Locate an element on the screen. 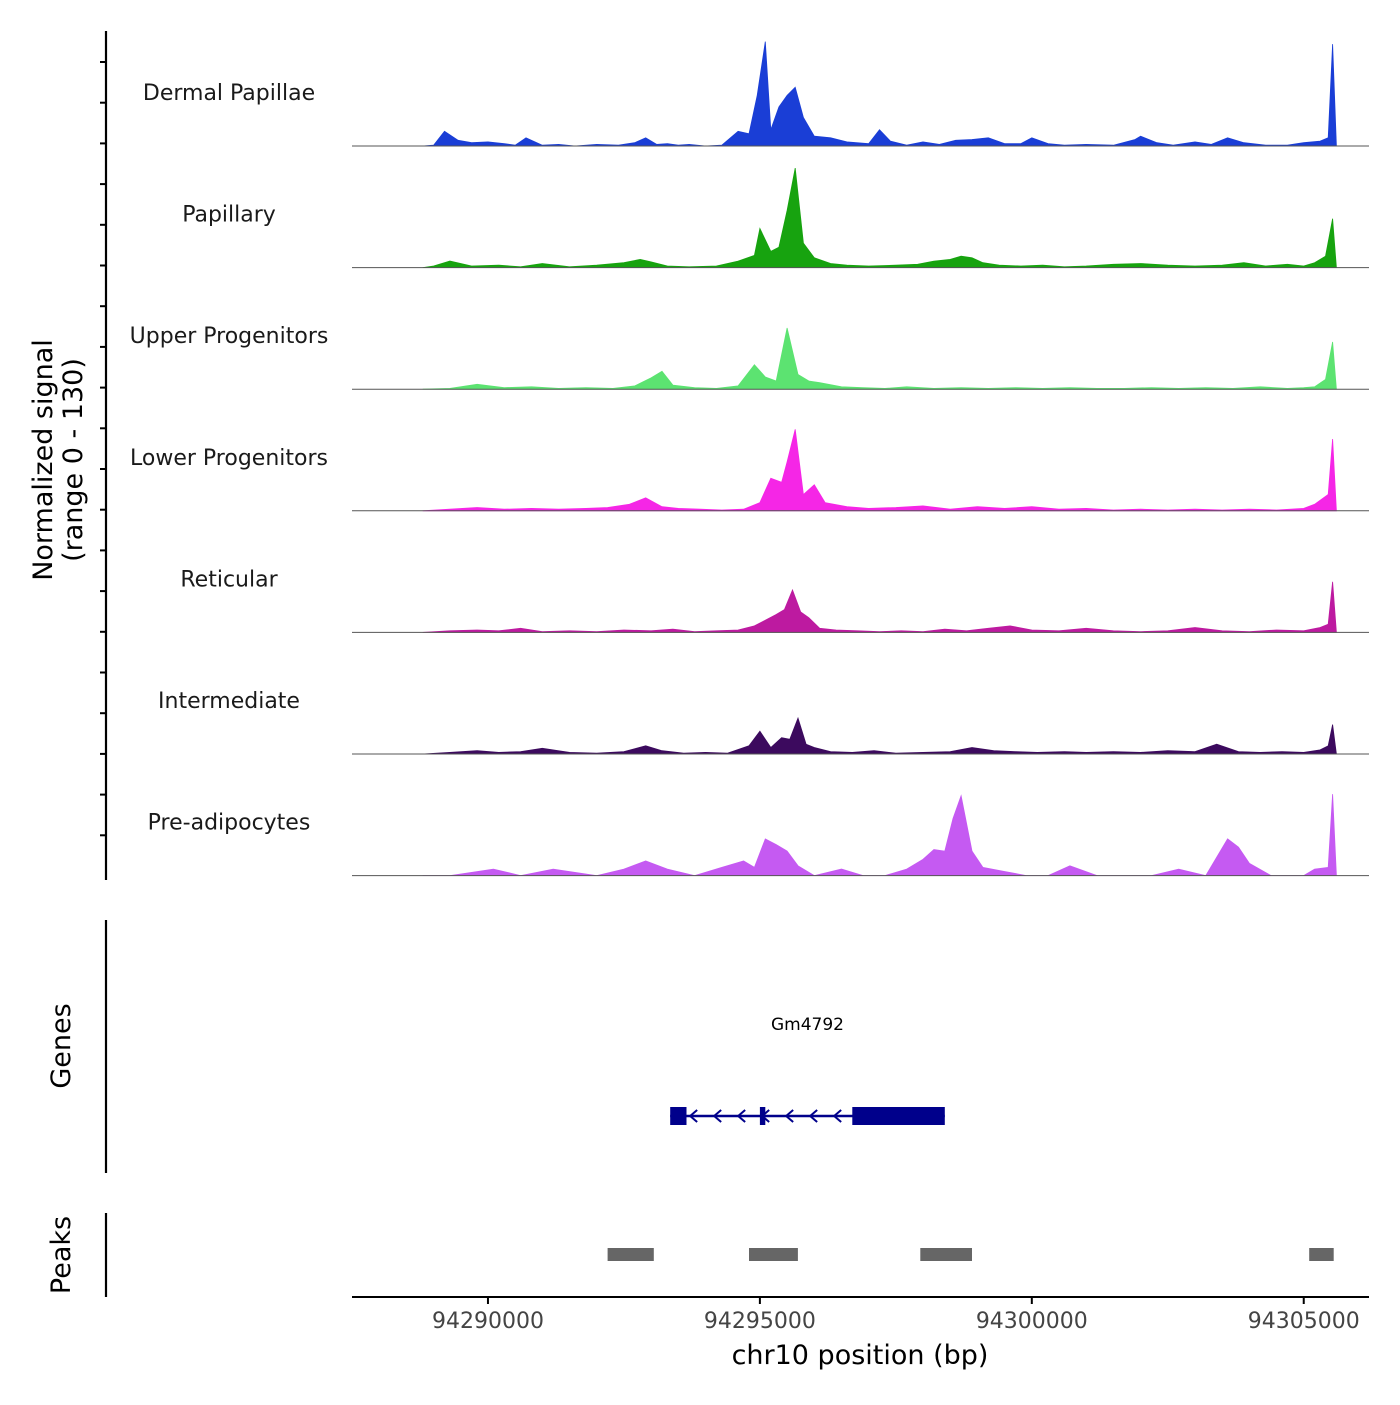 The image size is (1400, 1405). signal-area-dermal-papillae is located at coordinates (879, 94).